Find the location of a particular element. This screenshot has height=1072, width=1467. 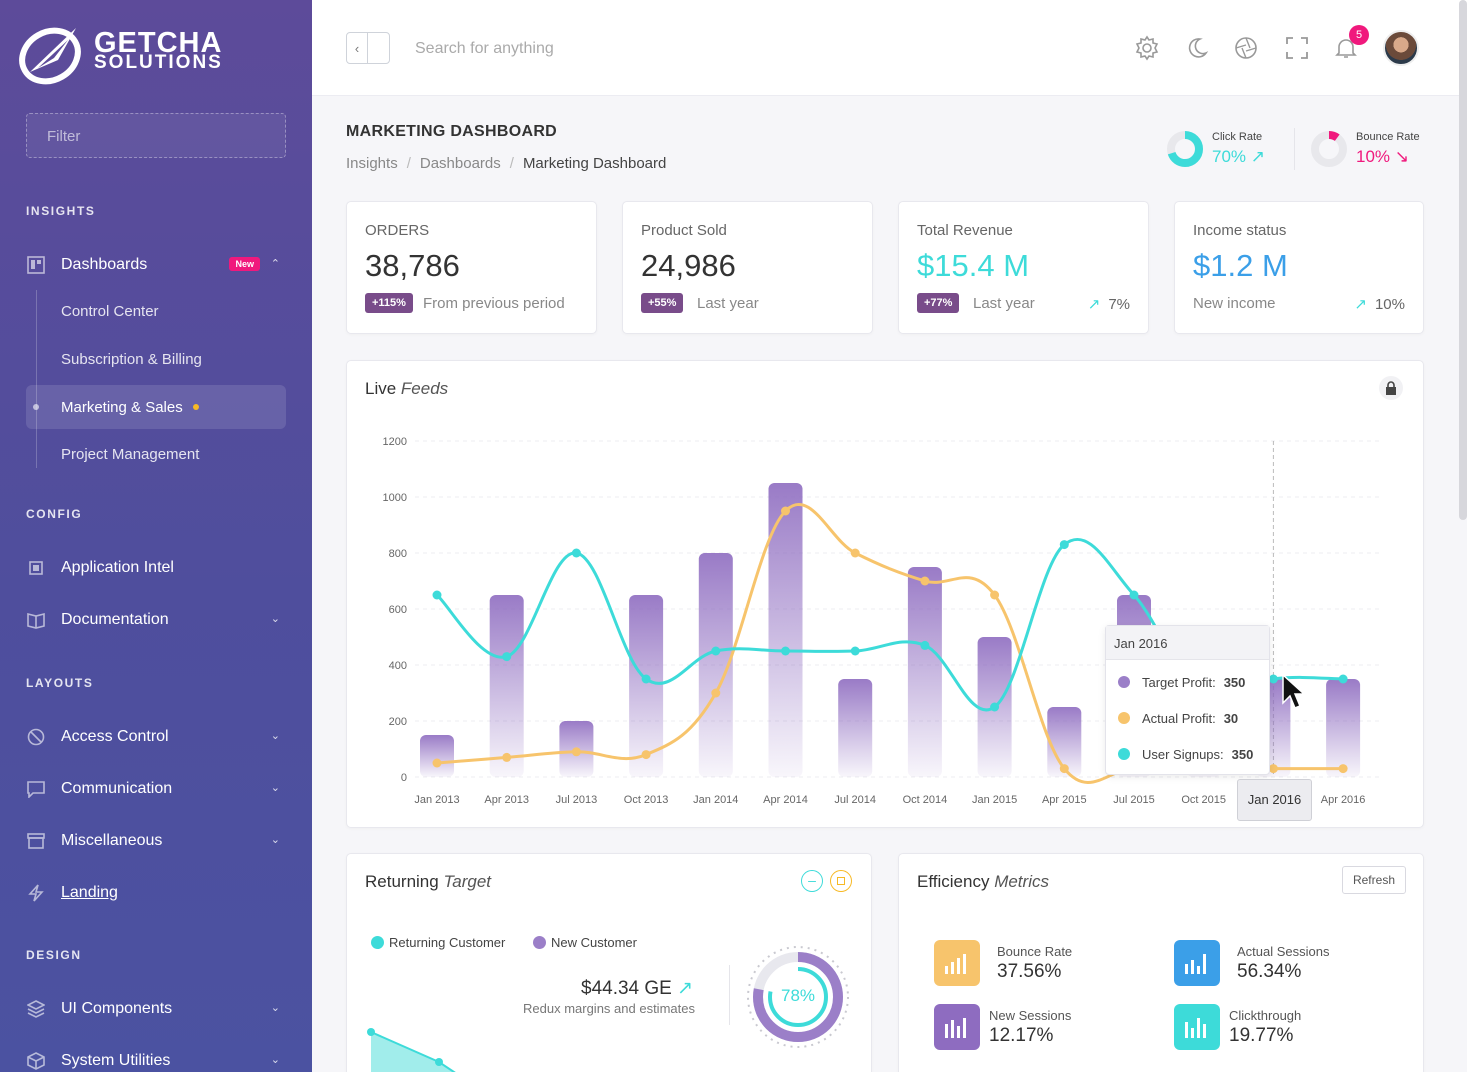

kpi-value: 38,786 is located at coordinates (412, 265).